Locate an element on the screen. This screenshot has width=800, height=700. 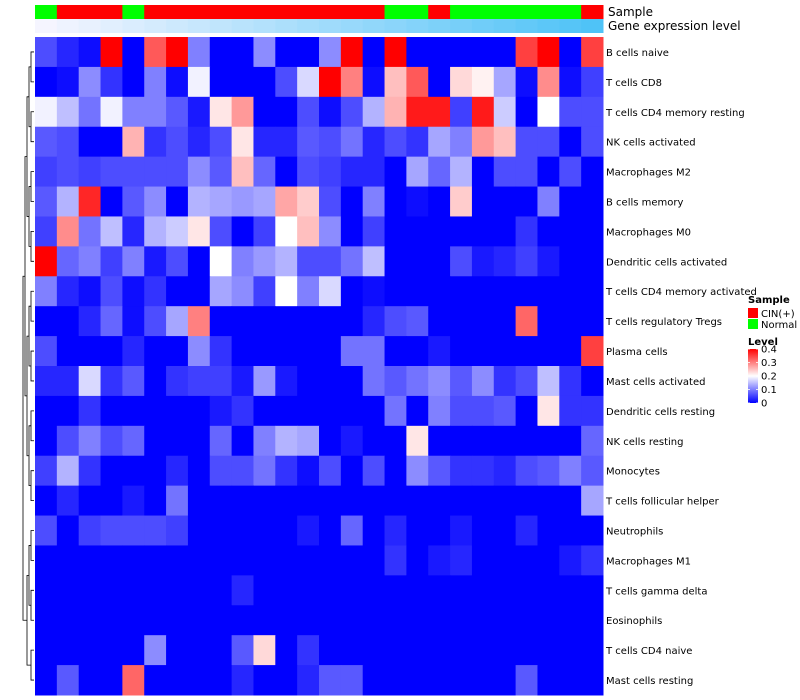
row-label: B cells naive is located at coordinates (637, 53).